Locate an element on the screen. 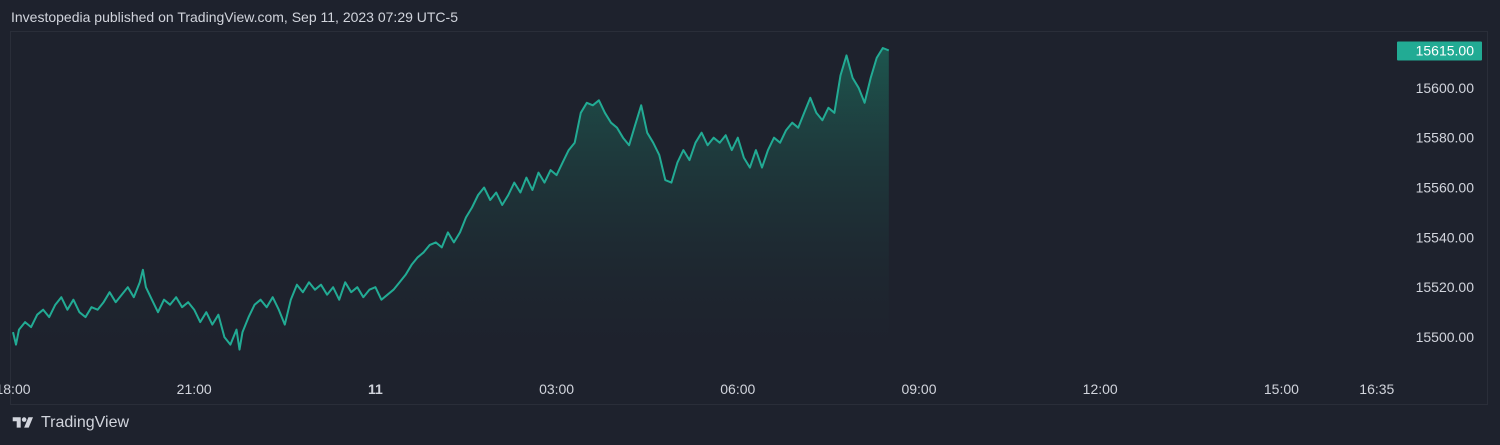  x-tick-label: 12:00 is located at coordinates (1100, 389).